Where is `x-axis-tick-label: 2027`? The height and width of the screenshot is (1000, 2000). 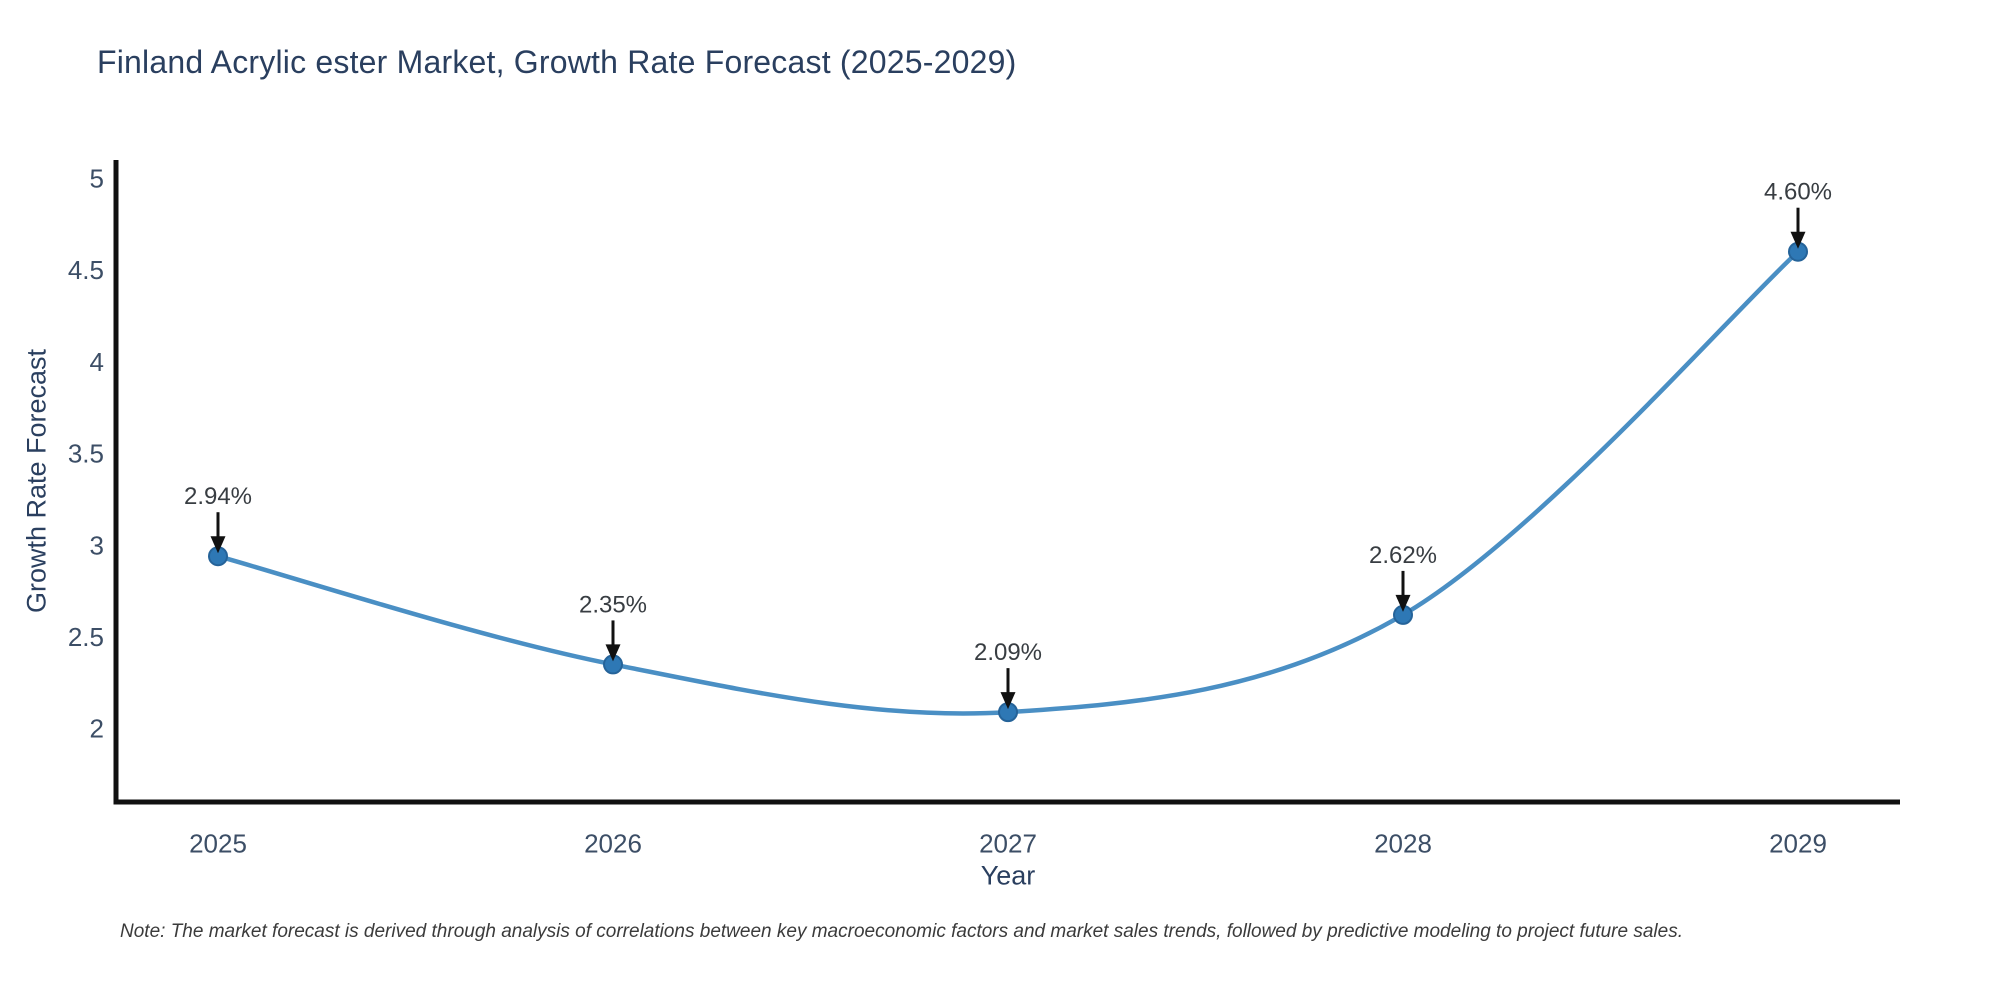
x-axis-tick-label: 2027 is located at coordinates (1008, 844).